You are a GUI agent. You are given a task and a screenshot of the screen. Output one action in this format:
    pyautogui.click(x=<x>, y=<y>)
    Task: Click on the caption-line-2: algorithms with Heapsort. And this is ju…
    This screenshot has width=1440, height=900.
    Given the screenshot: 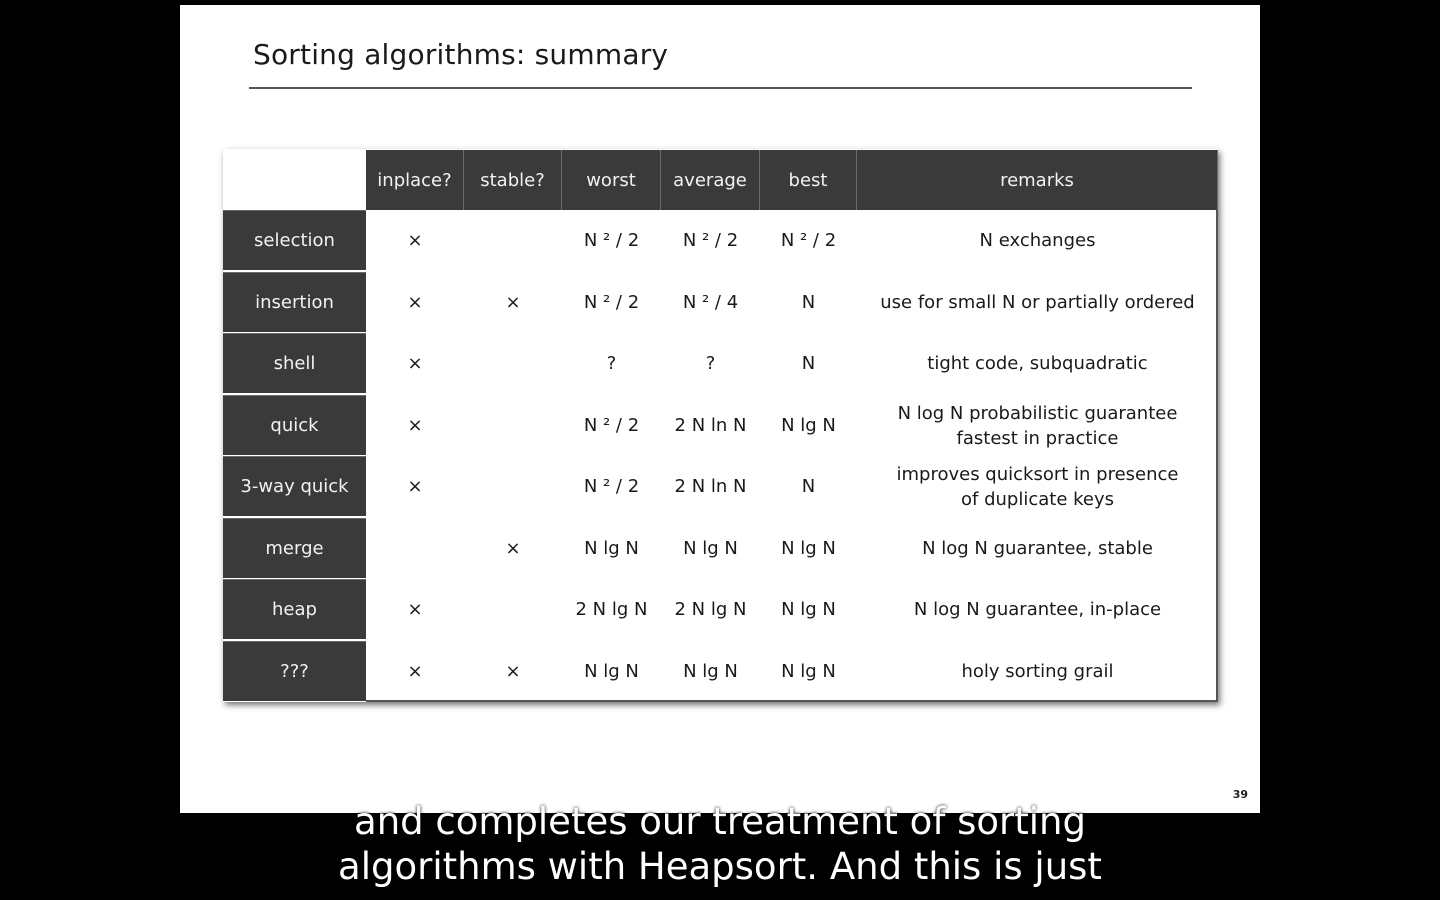 What is the action you would take?
    pyautogui.click(x=720, y=866)
    